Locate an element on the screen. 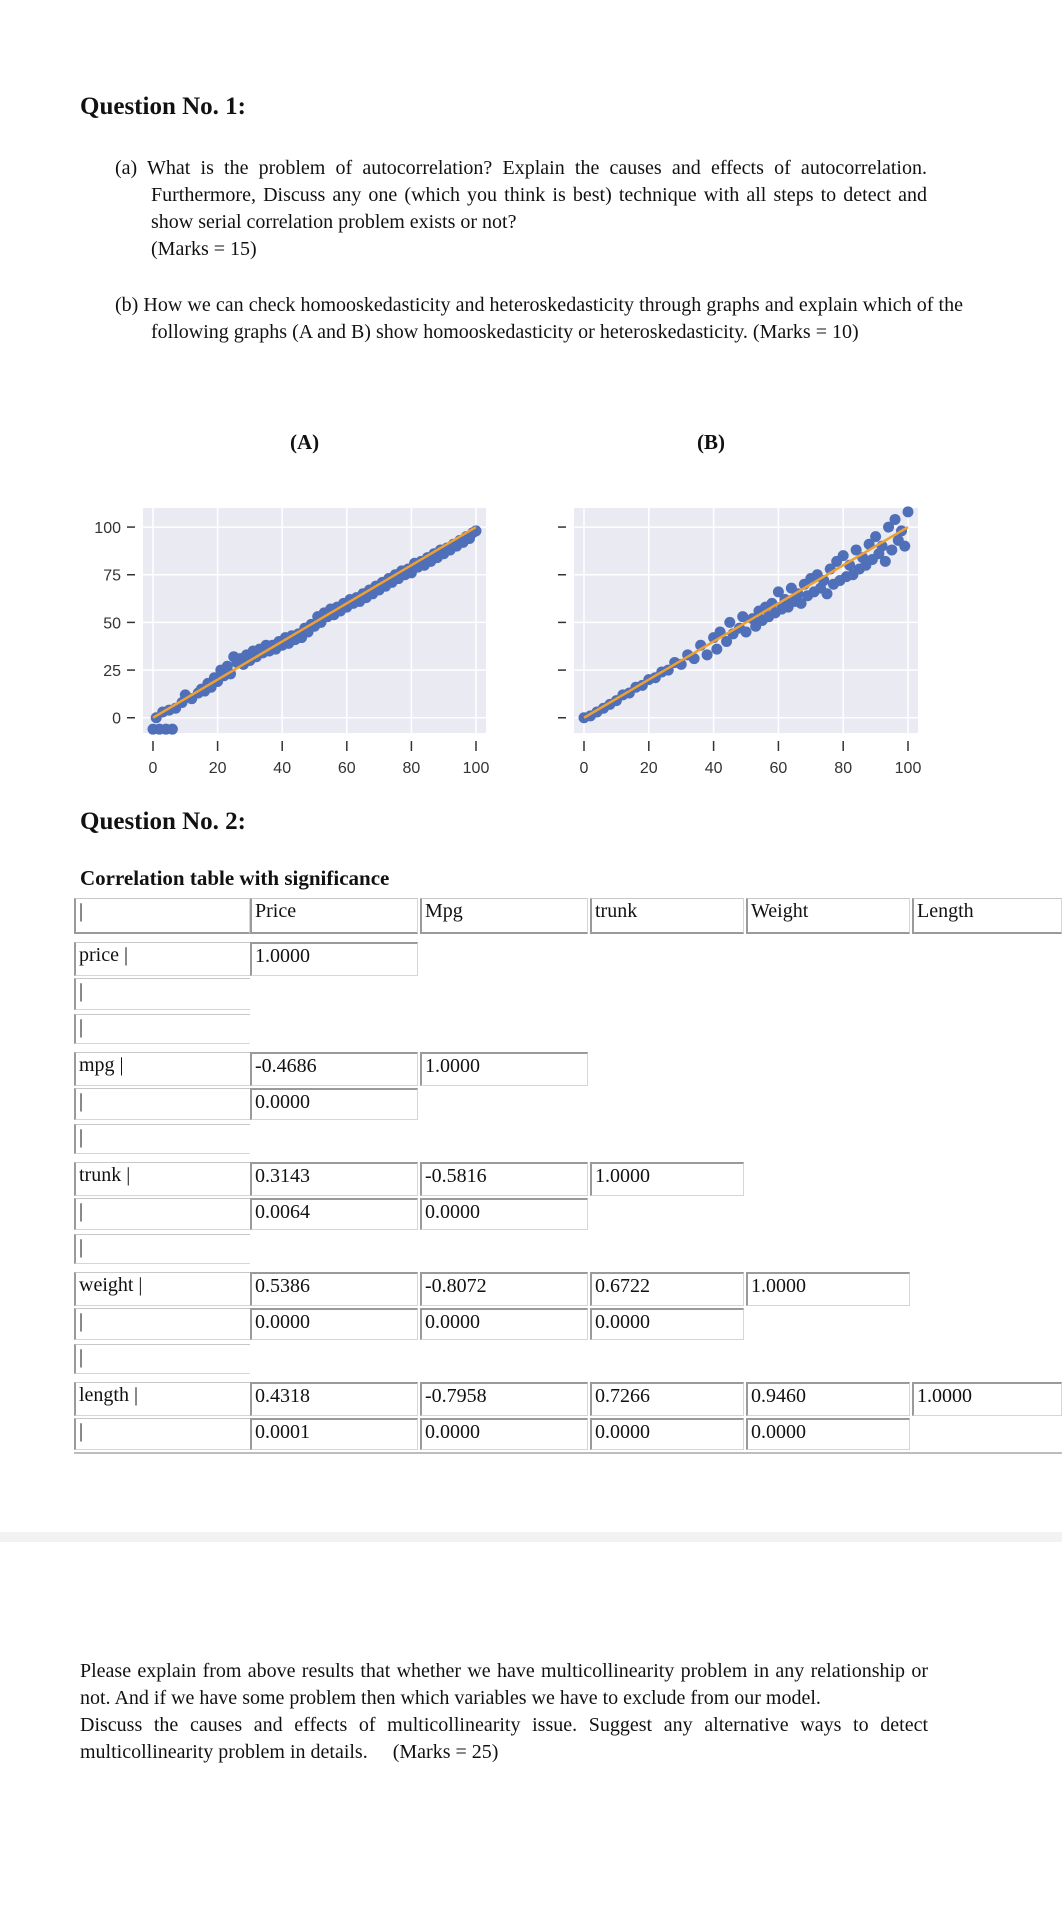  chart-b-x-tick-label: 40 is located at coordinates (714, 768).